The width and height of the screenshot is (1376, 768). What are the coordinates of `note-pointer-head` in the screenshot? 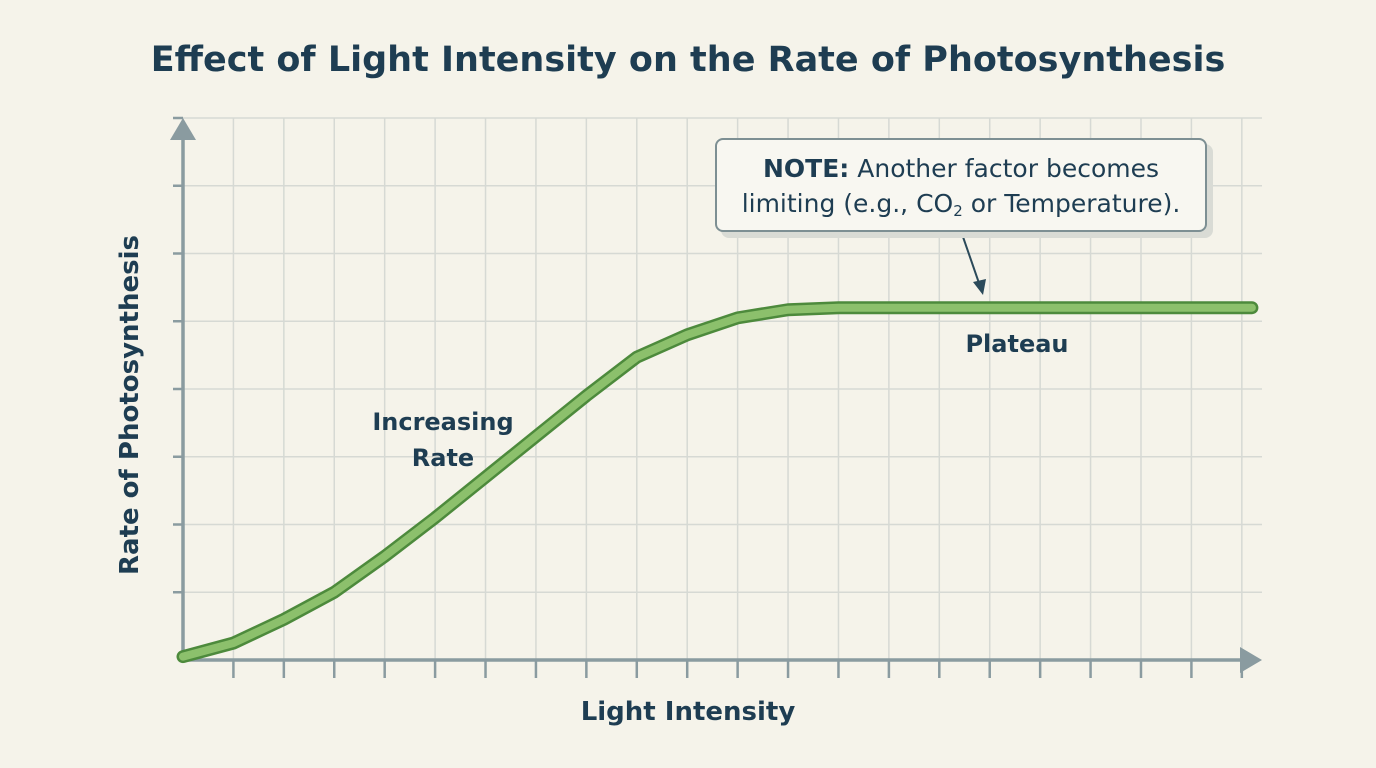 It's located at (979, 287).